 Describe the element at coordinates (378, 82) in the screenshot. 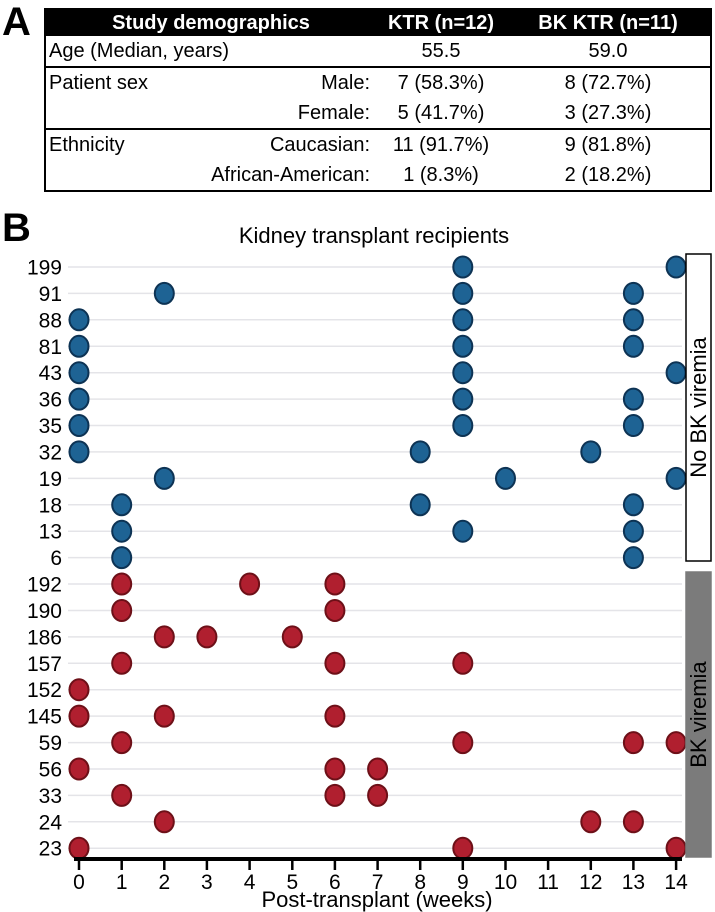

I see `table-row: Patient sex Male: 7 (58.3%) 8 (72.7%)` at that location.